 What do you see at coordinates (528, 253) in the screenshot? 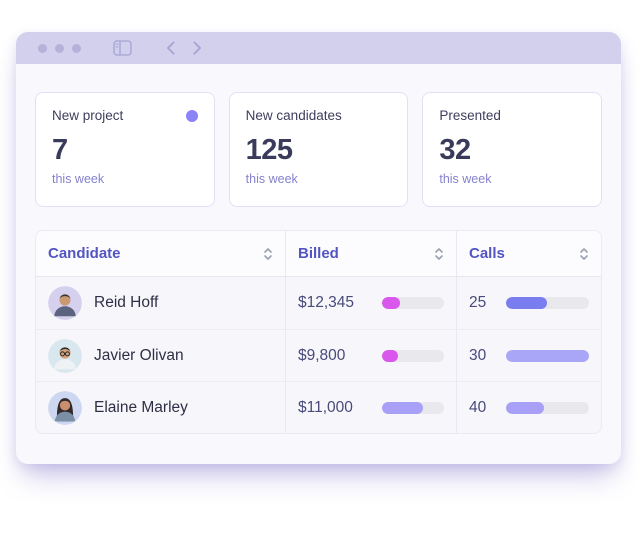
I see `column-header-calls: Calls` at bounding box center [528, 253].